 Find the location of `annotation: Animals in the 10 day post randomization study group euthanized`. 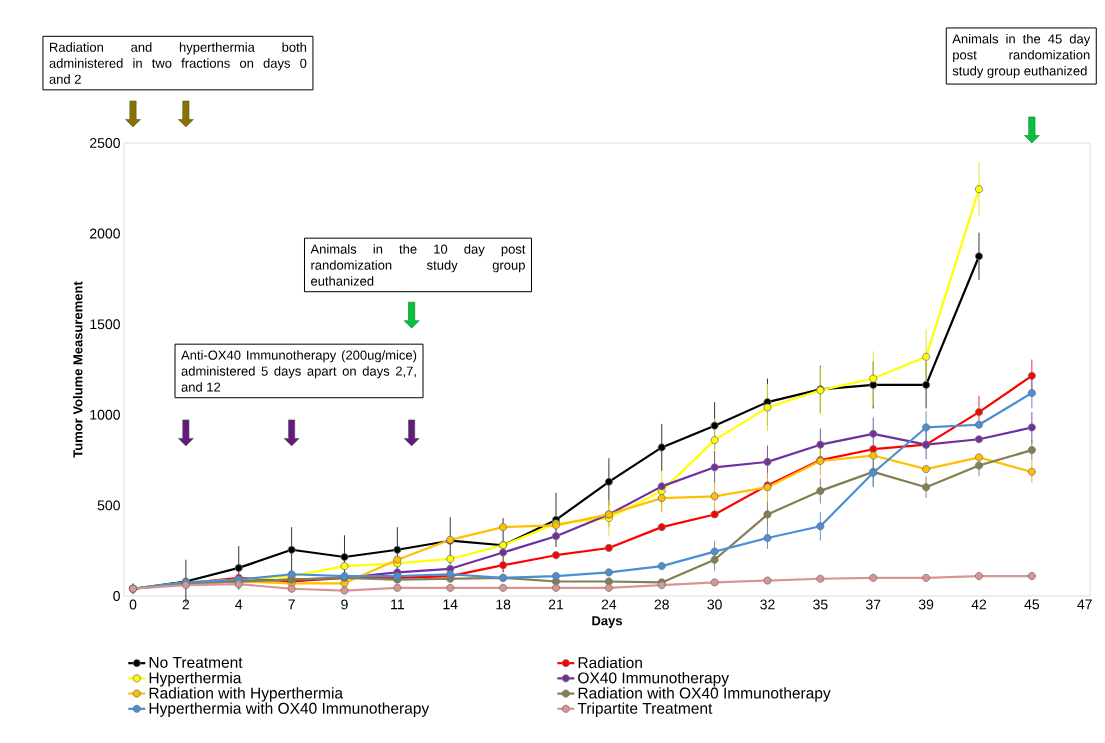

annotation: Animals in the 10 day post randomization study group euthanized is located at coordinates (418, 265).